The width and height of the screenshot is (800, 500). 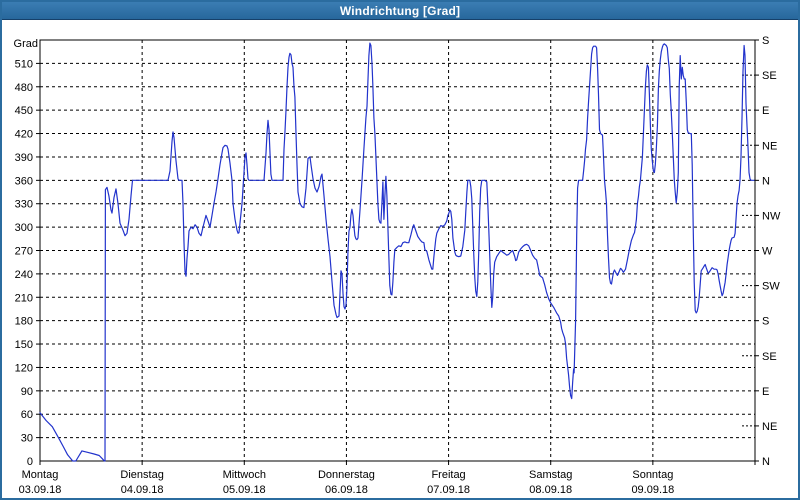 What do you see at coordinates (24, 322) in the screenshot?
I see `y-axis-tick-label: 180` at bounding box center [24, 322].